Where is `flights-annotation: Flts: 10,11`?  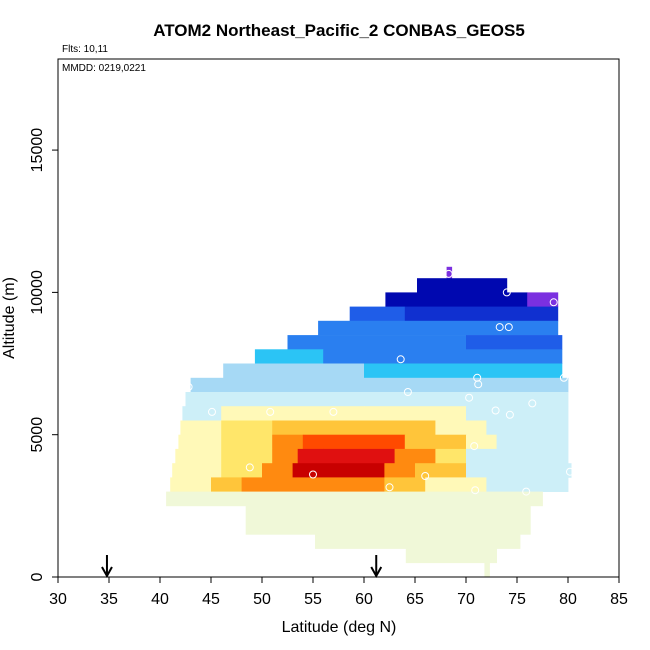 flights-annotation: Flts: 10,11 is located at coordinates (85, 49).